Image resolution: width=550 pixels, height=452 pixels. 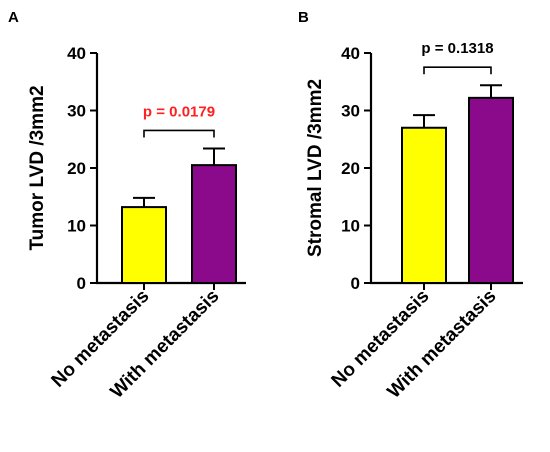 What do you see at coordinates (457, 48) in the screenshot?
I see `p-value-label: p = 0.1318` at bounding box center [457, 48].